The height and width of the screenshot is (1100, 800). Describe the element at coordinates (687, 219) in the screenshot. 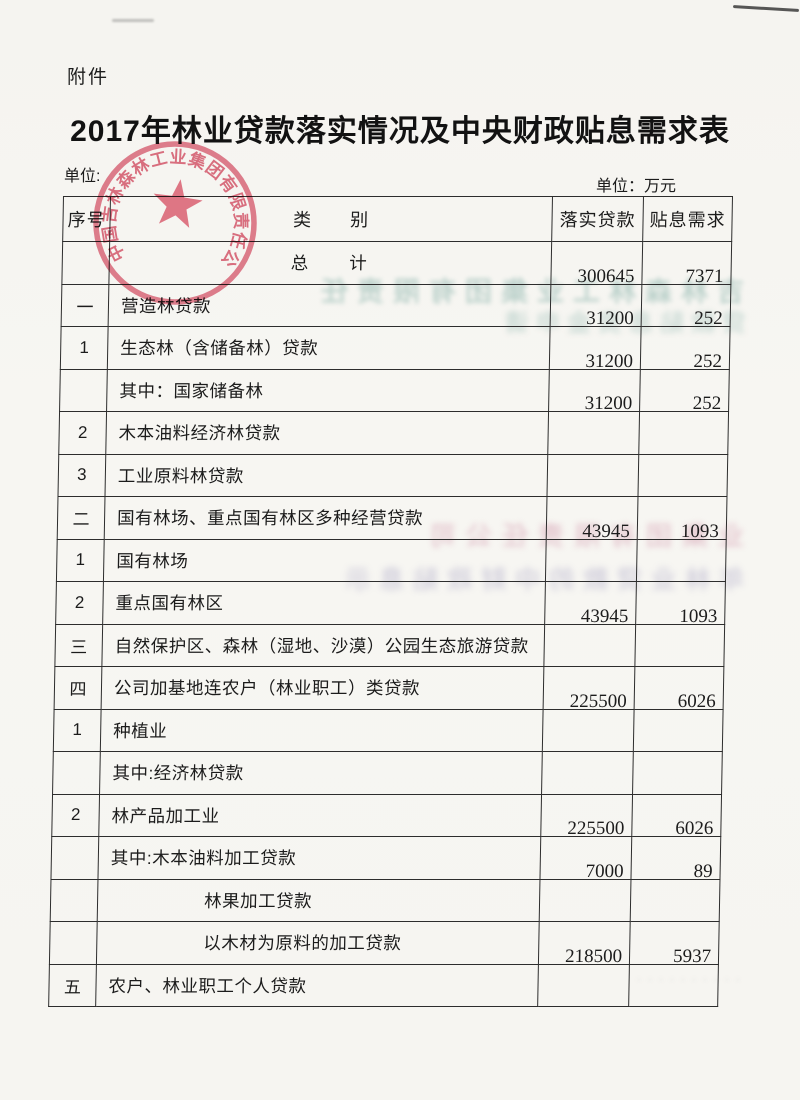

I see `header-subsidy: 贴息需求` at that location.